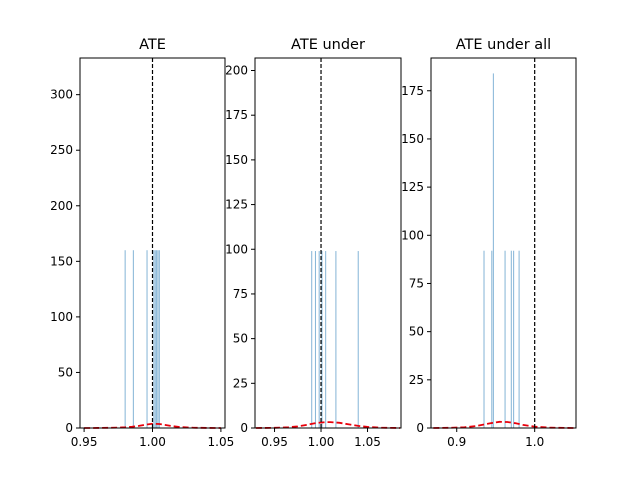 The height and width of the screenshot is (480, 640). What do you see at coordinates (534, 442) in the screenshot?
I see `x-tick-label: 1.0` at bounding box center [534, 442].